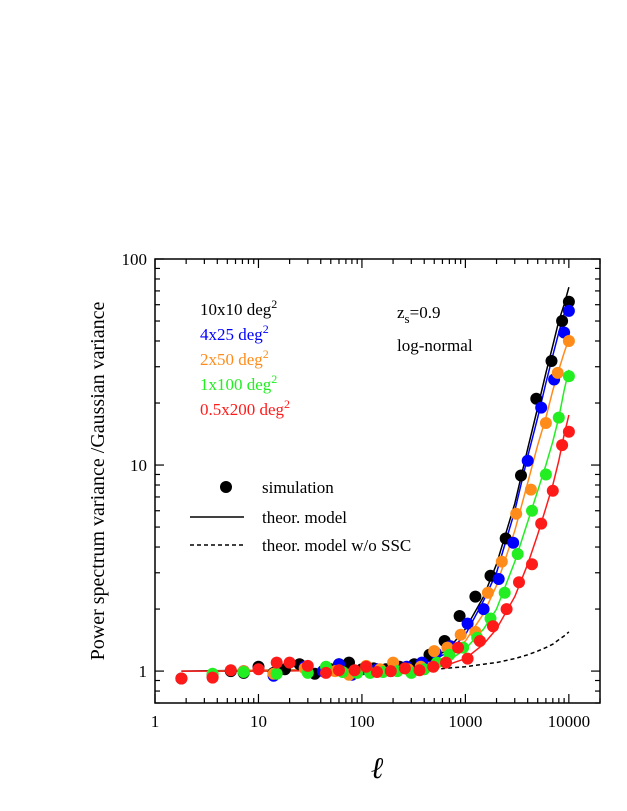 This screenshot has height=811, width=627. Describe the element at coordinates (336, 545) in the screenshot. I see `legend-model-no-ssc: theor. model w/o SSC` at that location.